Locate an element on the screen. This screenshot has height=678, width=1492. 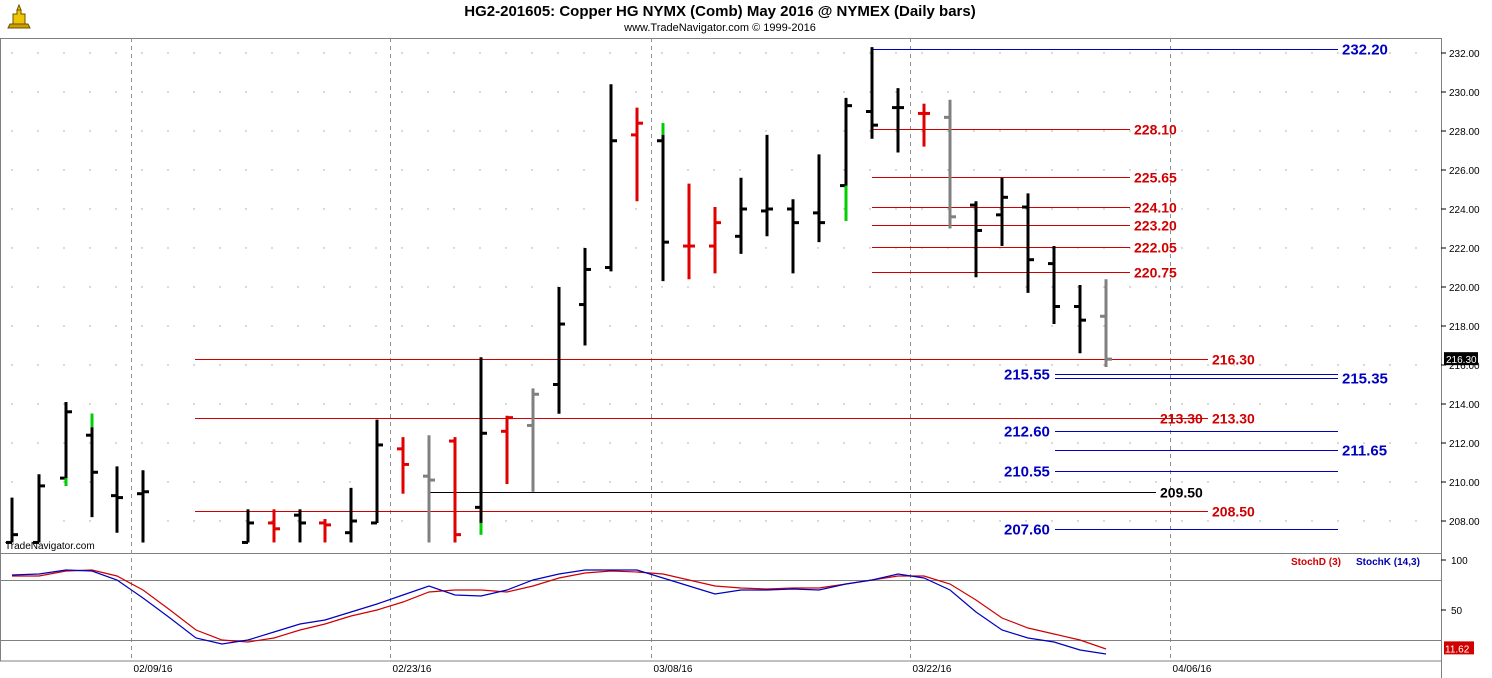
price-tick-label: 212.00 is located at coordinates (1464, 444).